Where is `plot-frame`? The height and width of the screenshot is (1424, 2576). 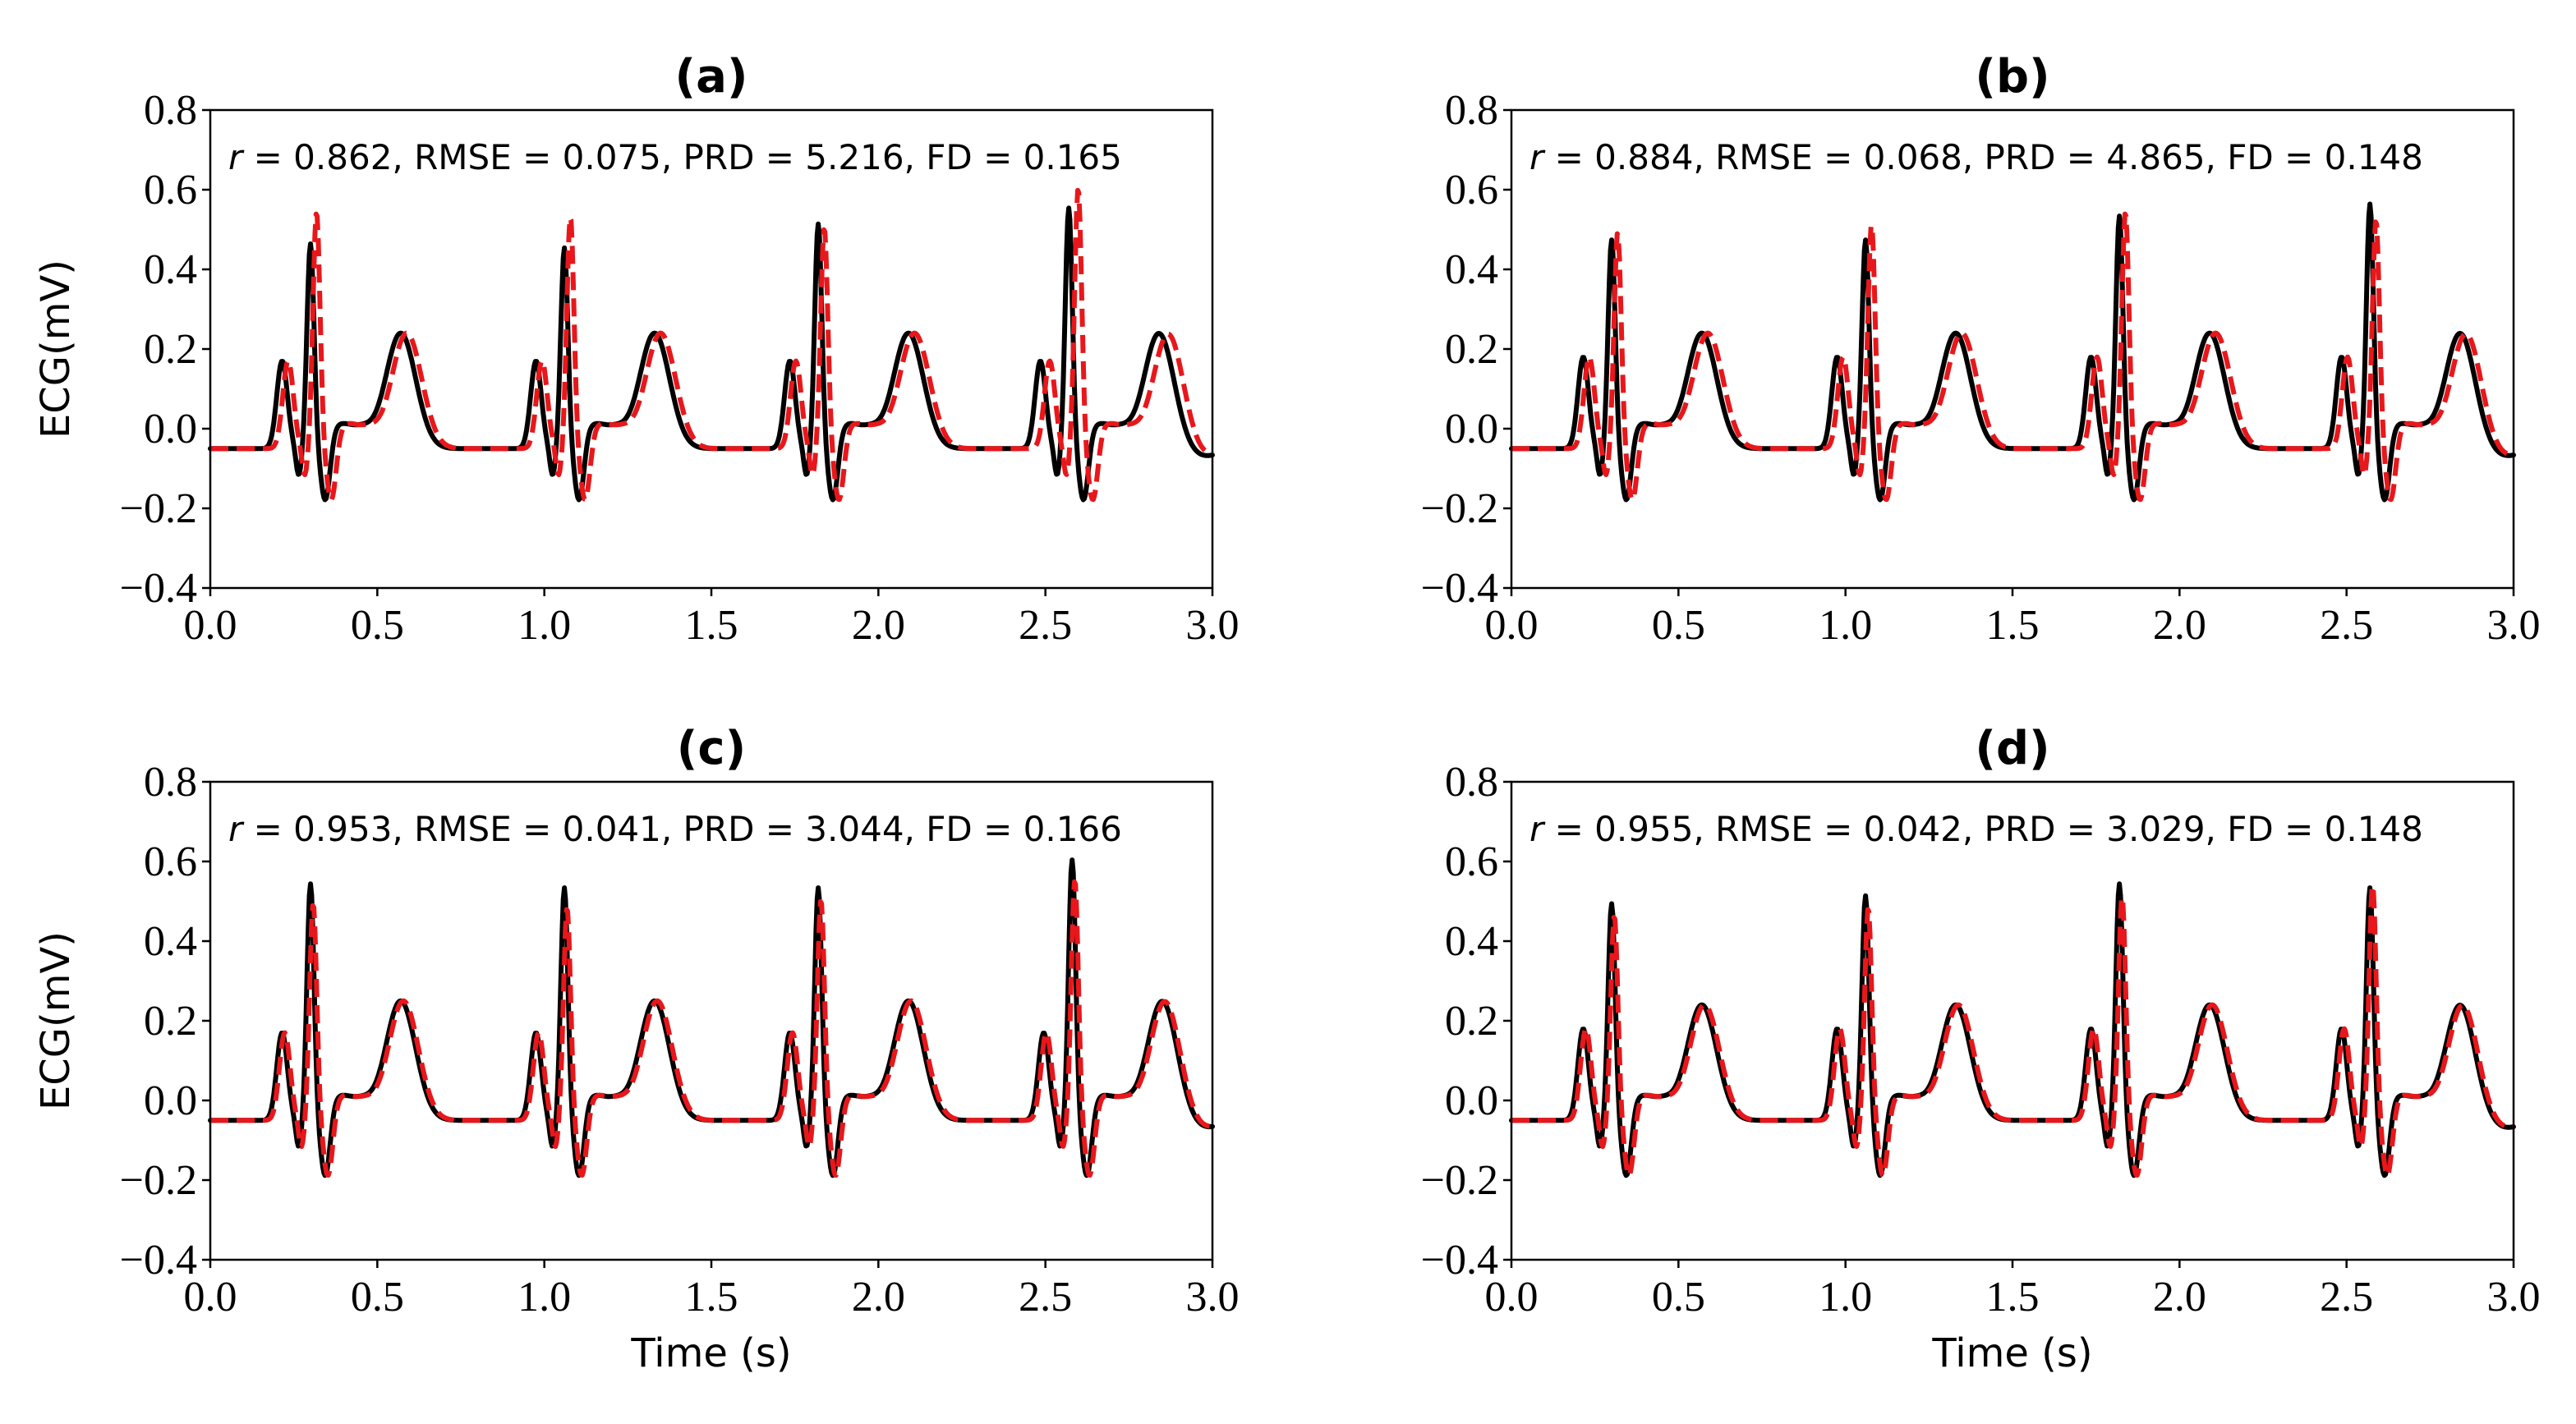
plot-frame is located at coordinates (712, 1020).